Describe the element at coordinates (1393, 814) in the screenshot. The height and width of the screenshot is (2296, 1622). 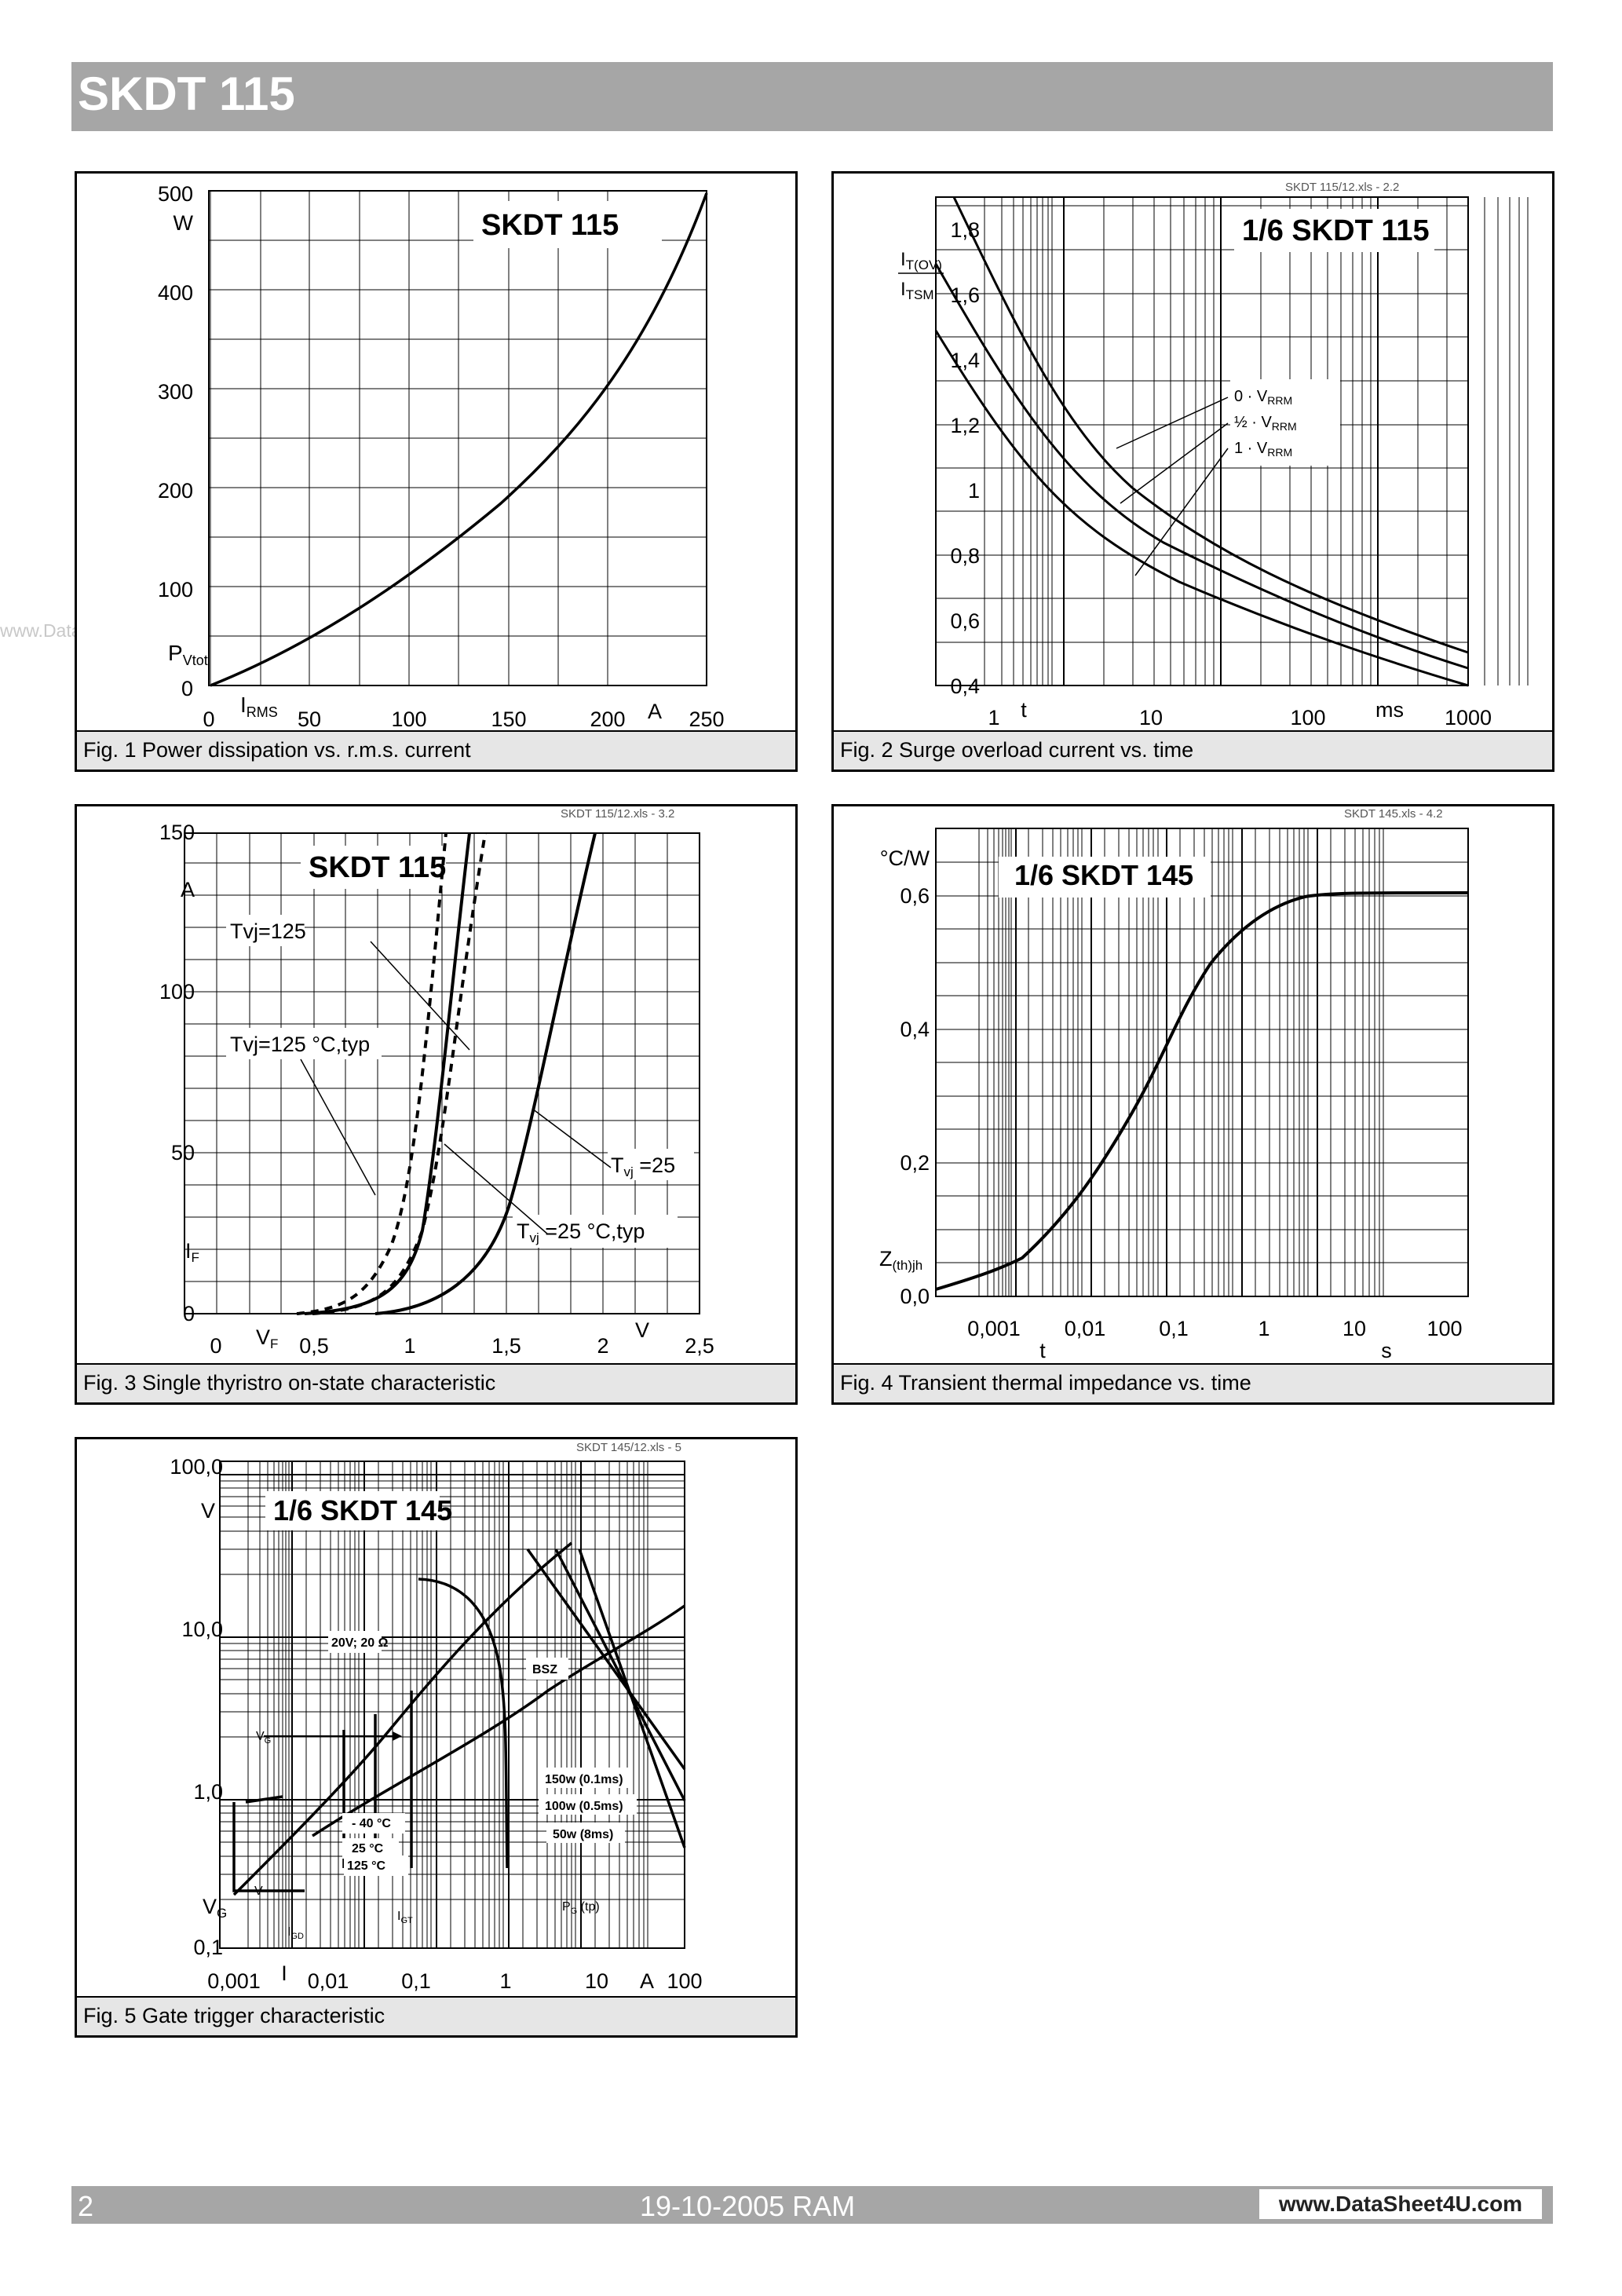
I see `fig4-file-ref: SKDT 145.xls - 4.2` at that location.